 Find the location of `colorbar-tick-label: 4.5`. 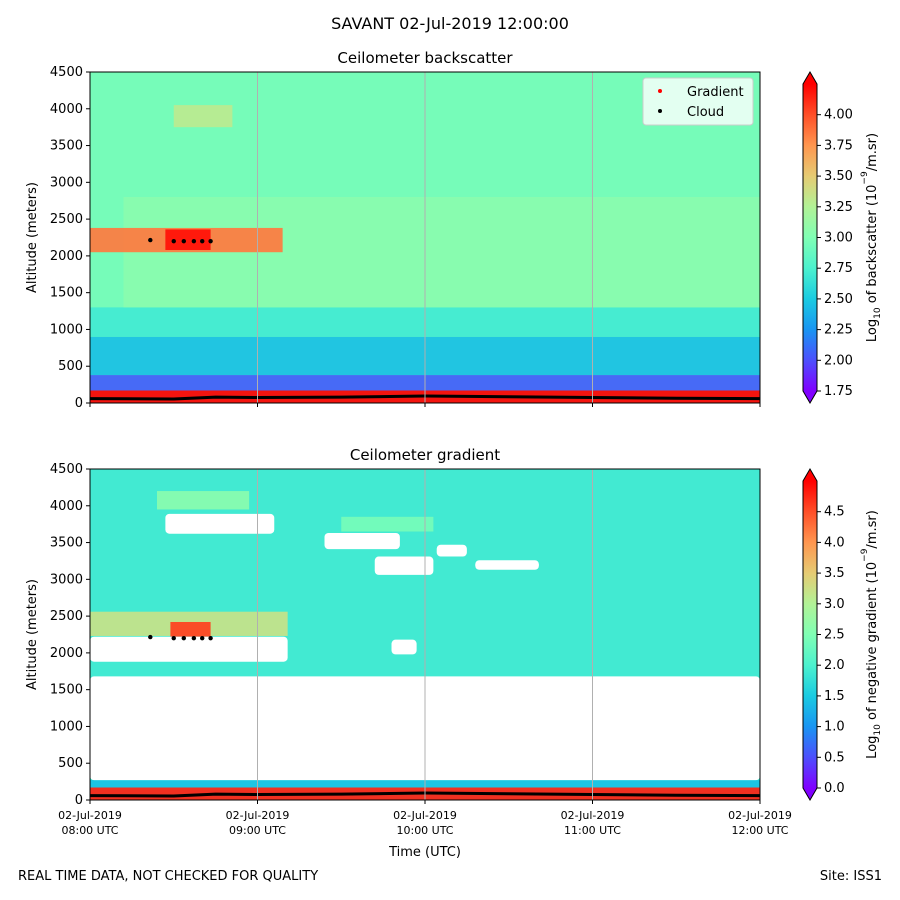

colorbar-tick-label: 4.5 is located at coordinates (834, 512).